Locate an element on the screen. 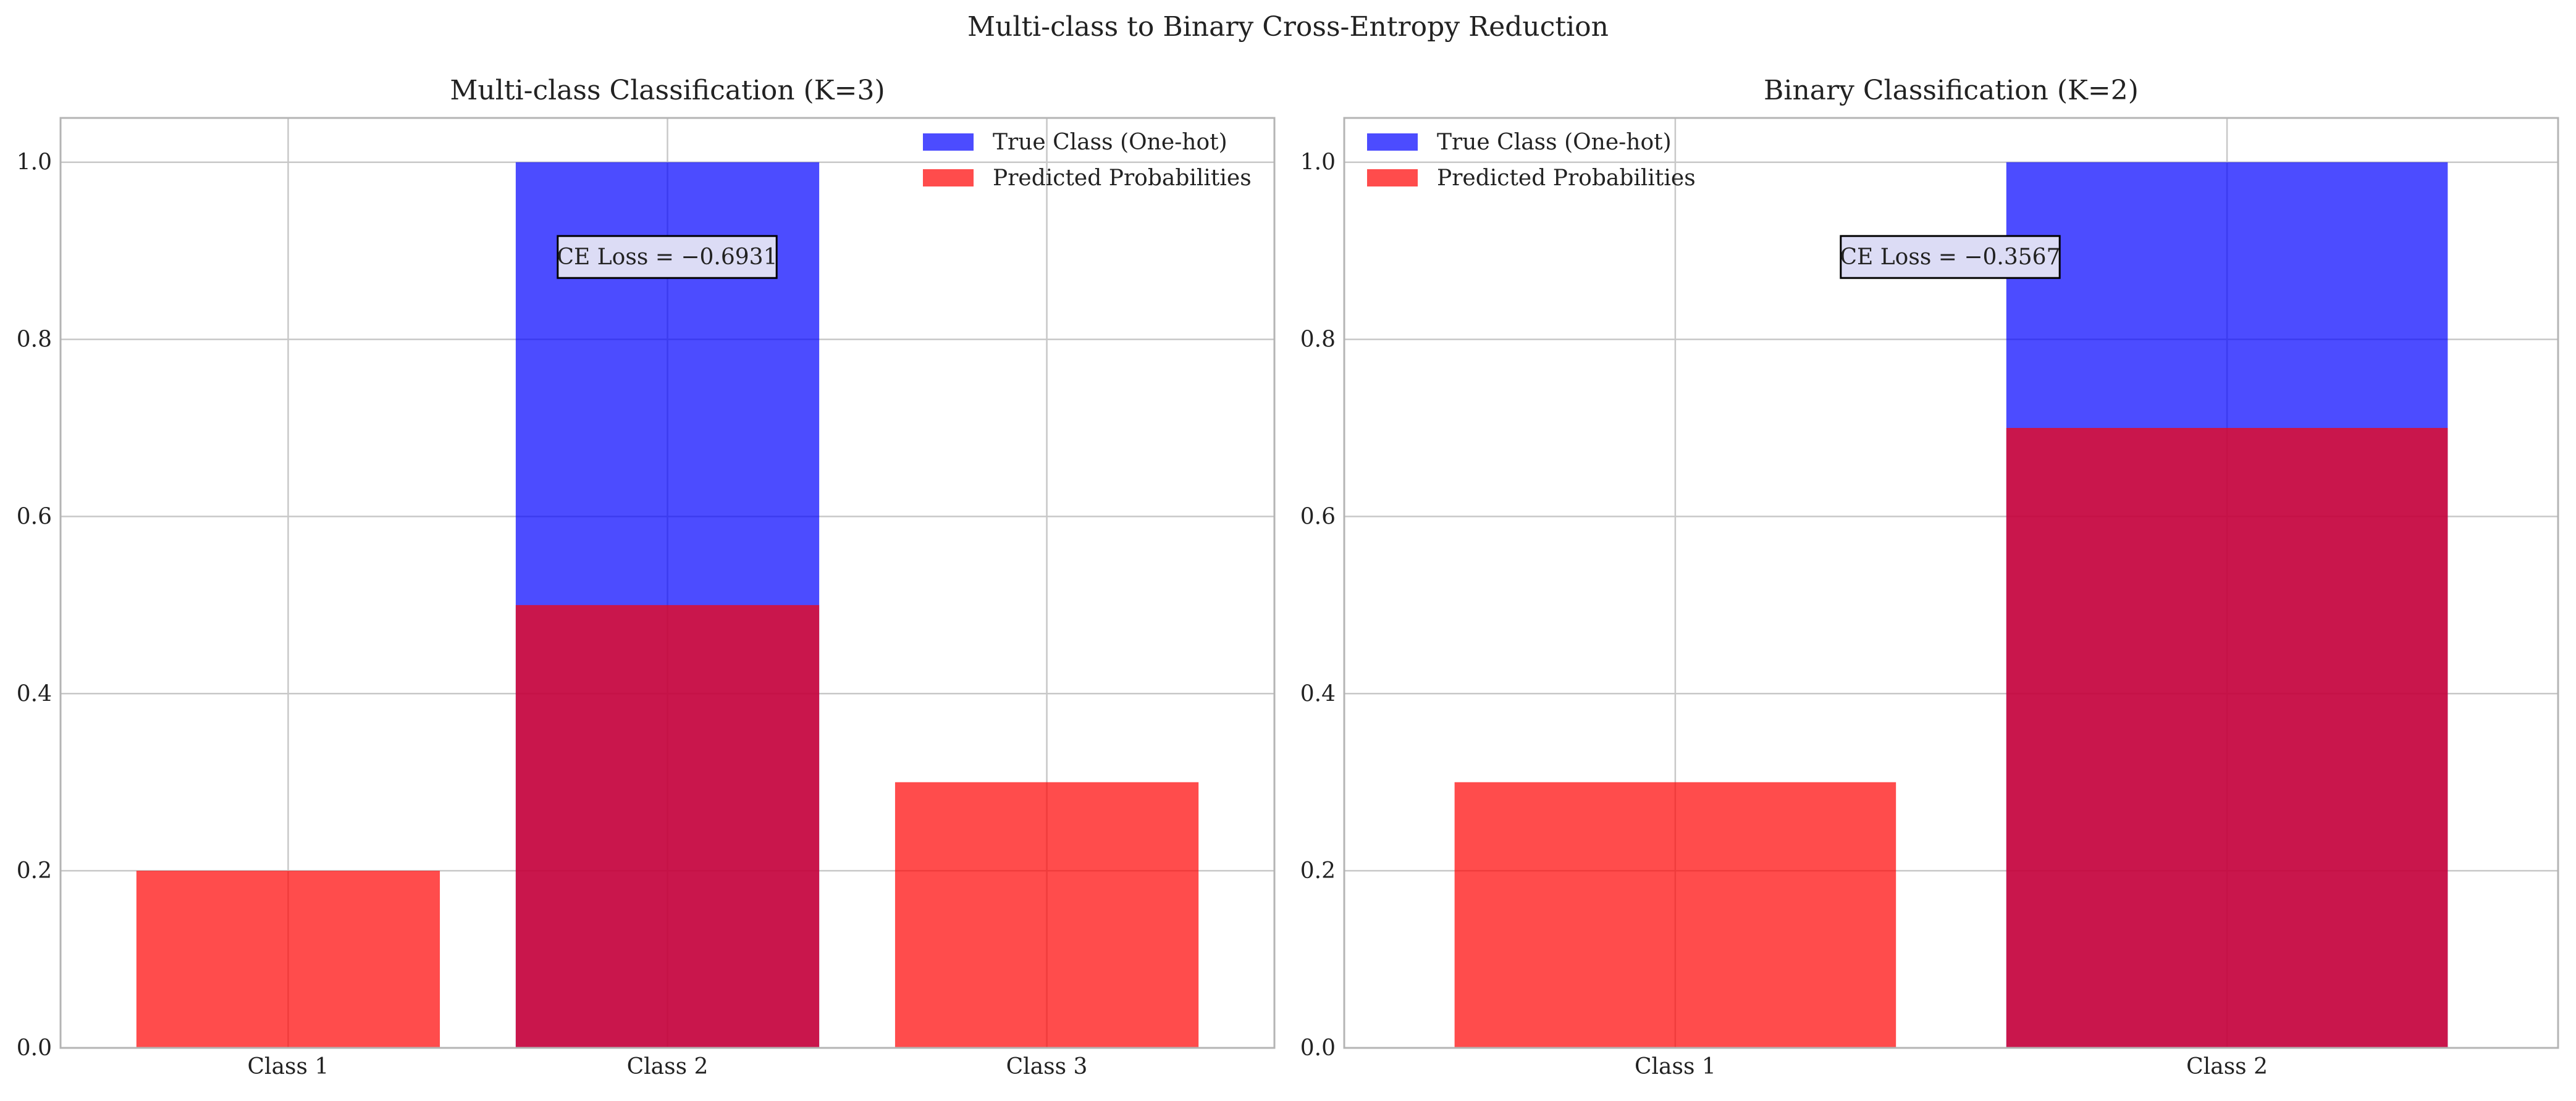 This screenshot has width=2576, height=1101. panel-title: Multi-class Classification (K=3) is located at coordinates (667, 90).